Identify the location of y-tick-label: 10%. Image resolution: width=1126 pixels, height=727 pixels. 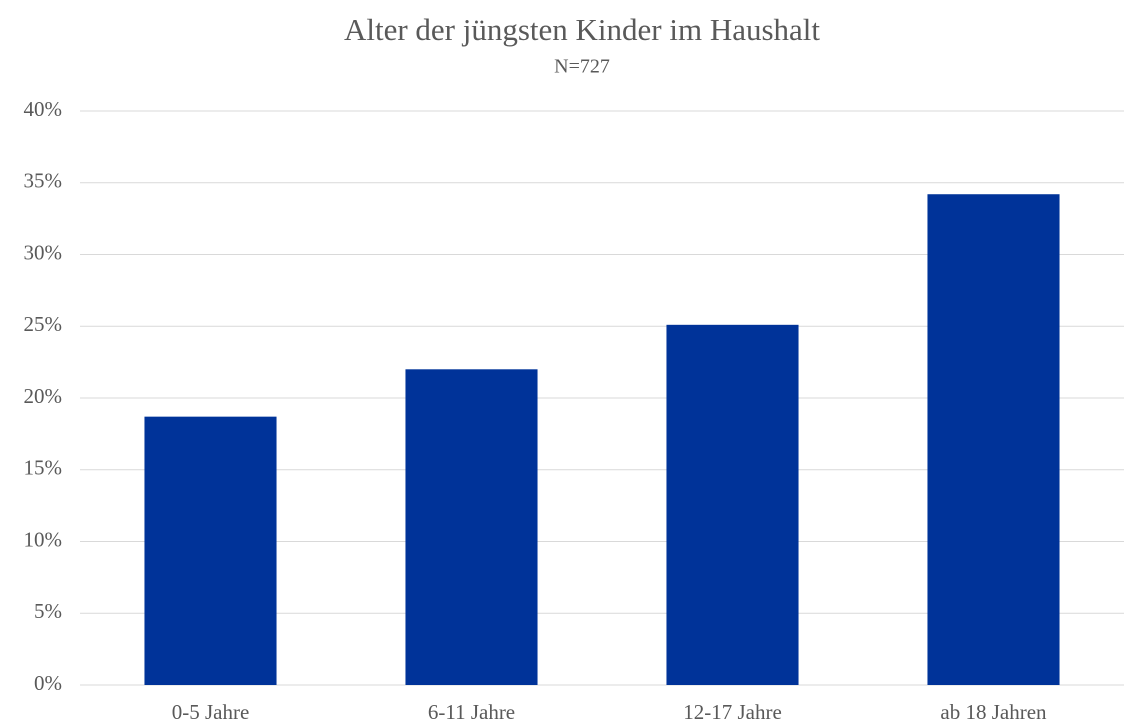
(43, 539).